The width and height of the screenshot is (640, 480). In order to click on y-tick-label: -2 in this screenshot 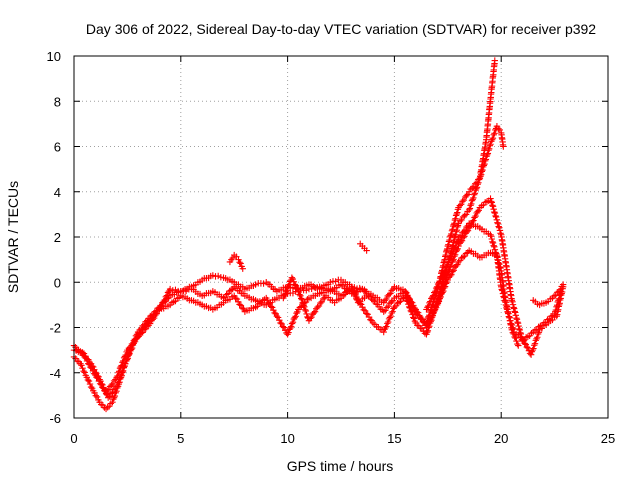, I will do `click(55, 328)`.